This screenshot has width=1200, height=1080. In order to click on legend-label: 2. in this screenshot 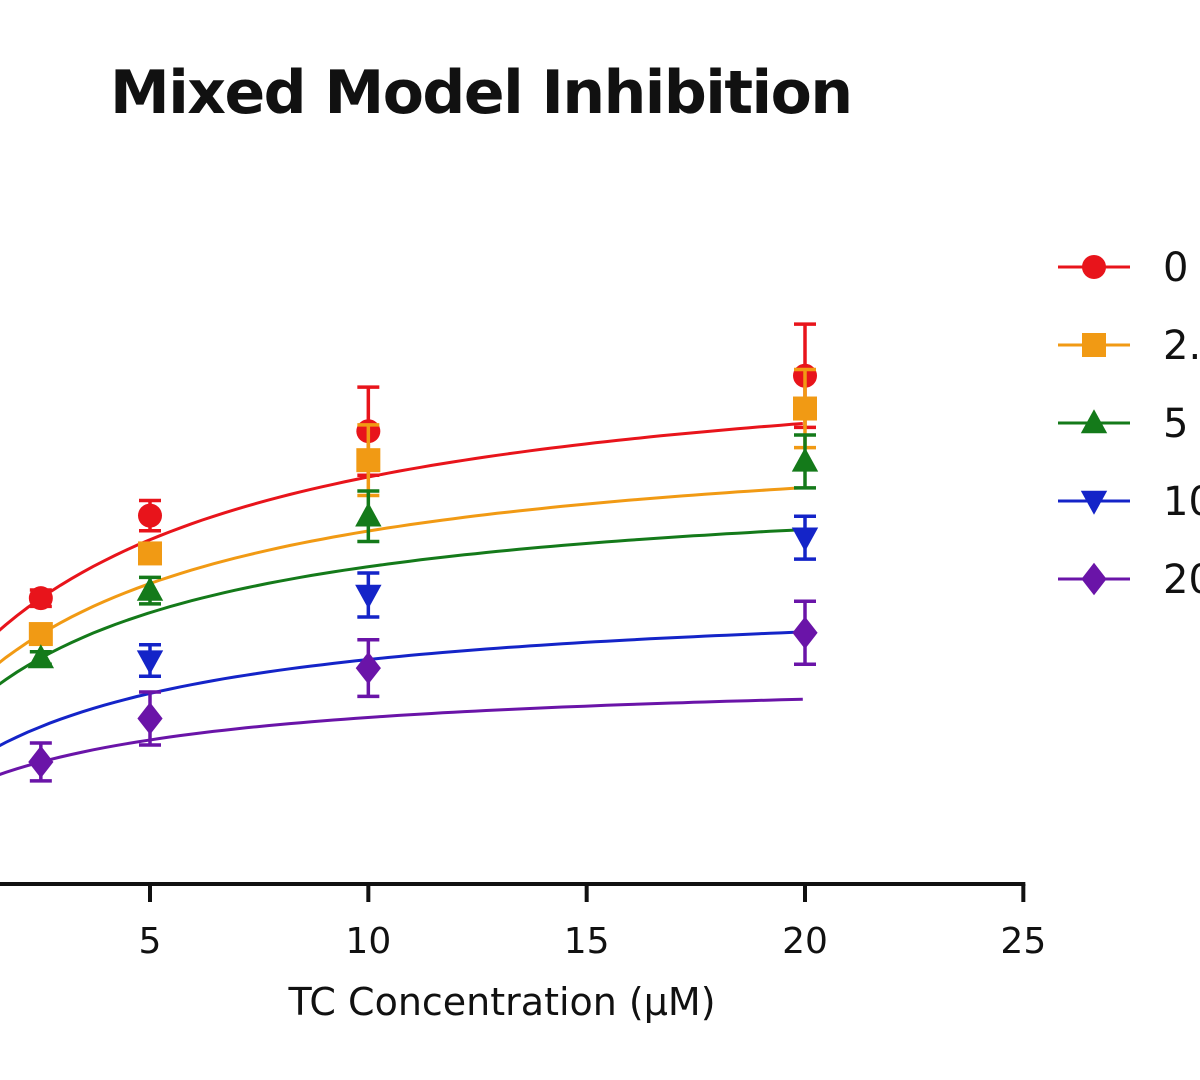, I will do `click(1181, 346)`.